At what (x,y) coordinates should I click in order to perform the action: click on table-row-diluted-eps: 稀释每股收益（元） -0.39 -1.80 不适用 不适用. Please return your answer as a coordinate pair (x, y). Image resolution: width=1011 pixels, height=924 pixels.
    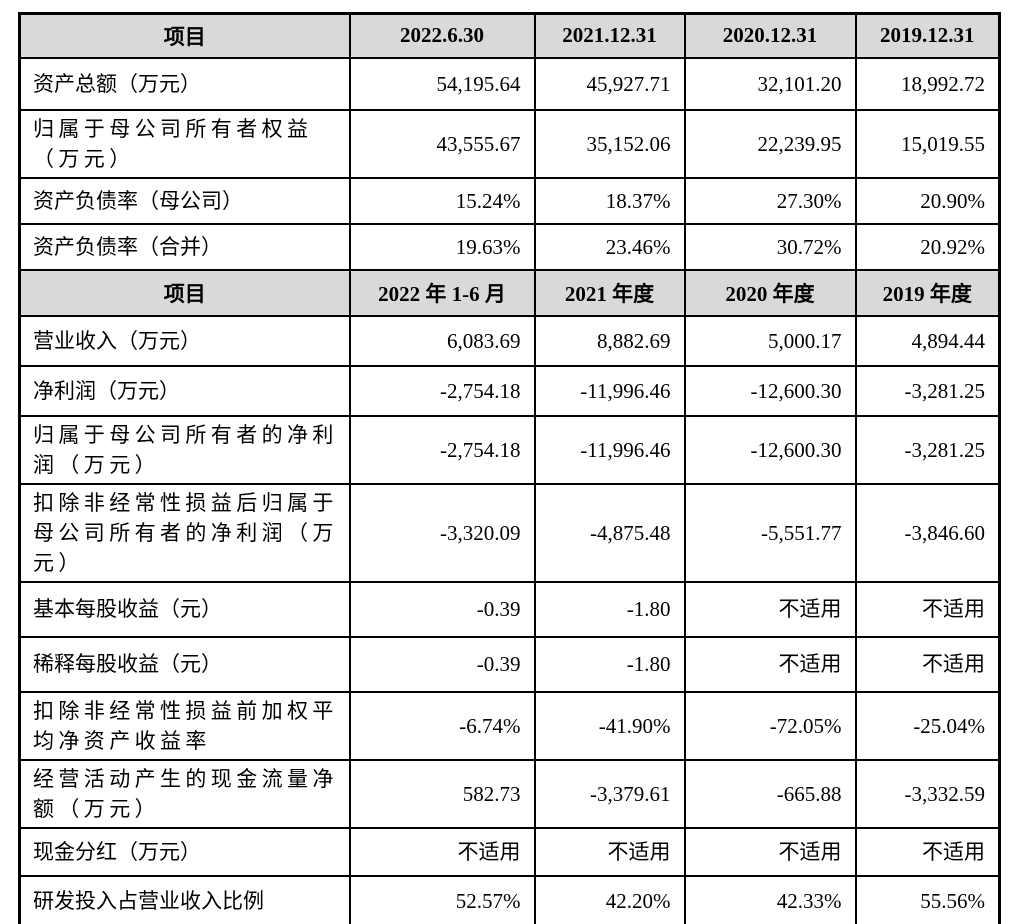
    Looking at the image, I should click on (509, 664).